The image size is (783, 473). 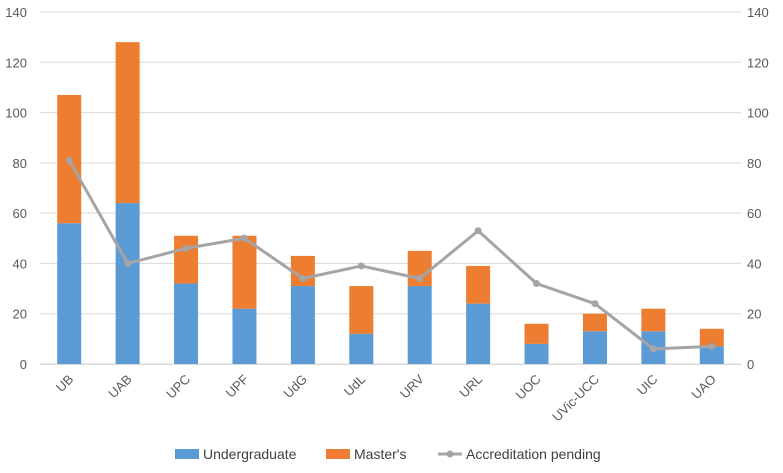 What do you see at coordinates (450, 454) in the screenshot?
I see `legend-marker-accreditation-pending` at bounding box center [450, 454].